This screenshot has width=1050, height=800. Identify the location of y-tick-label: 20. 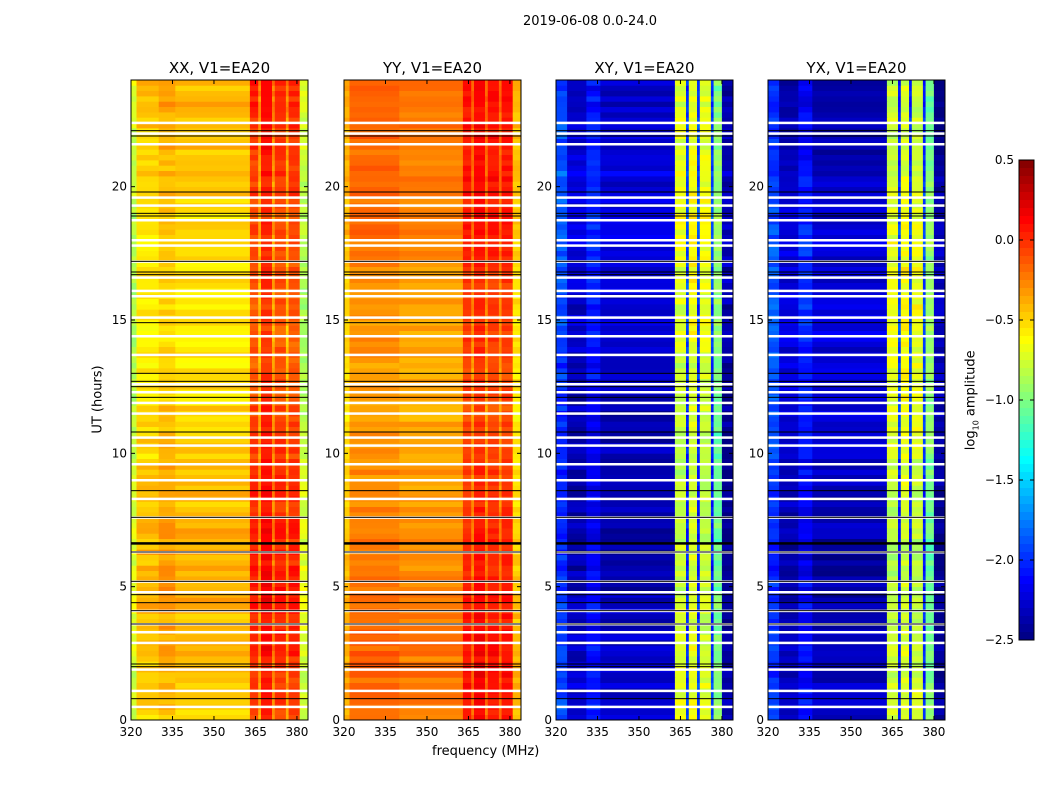
(332, 187).